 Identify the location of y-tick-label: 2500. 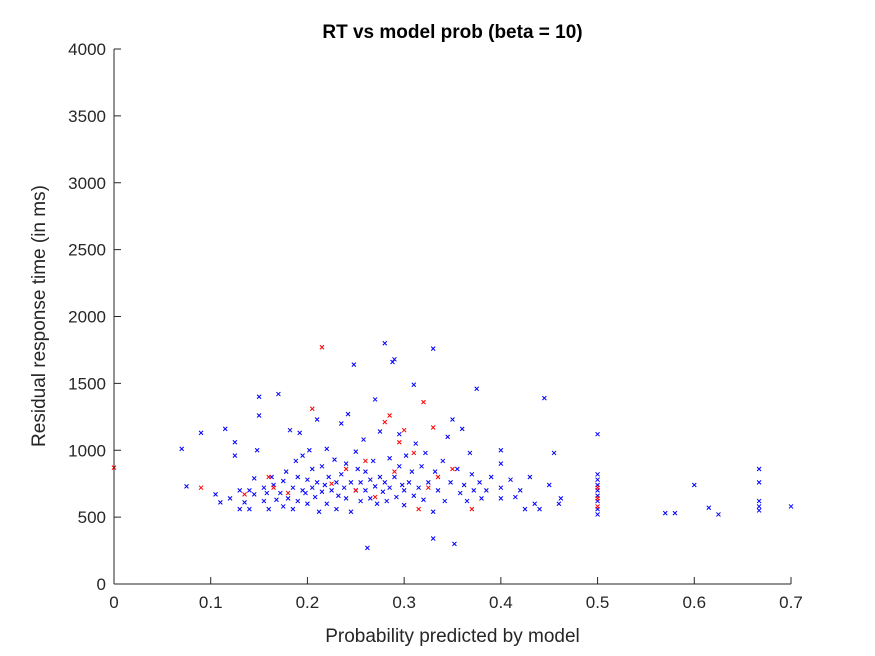
(87, 250).